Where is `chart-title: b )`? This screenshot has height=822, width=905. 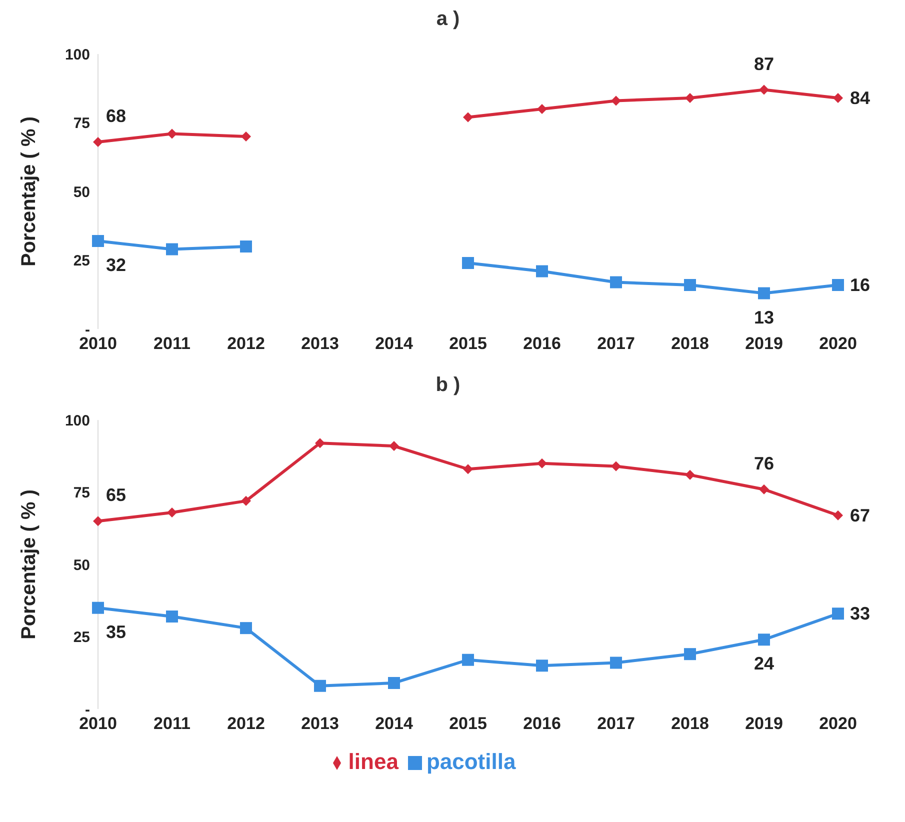 chart-title: b ) is located at coordinates (448, 386).